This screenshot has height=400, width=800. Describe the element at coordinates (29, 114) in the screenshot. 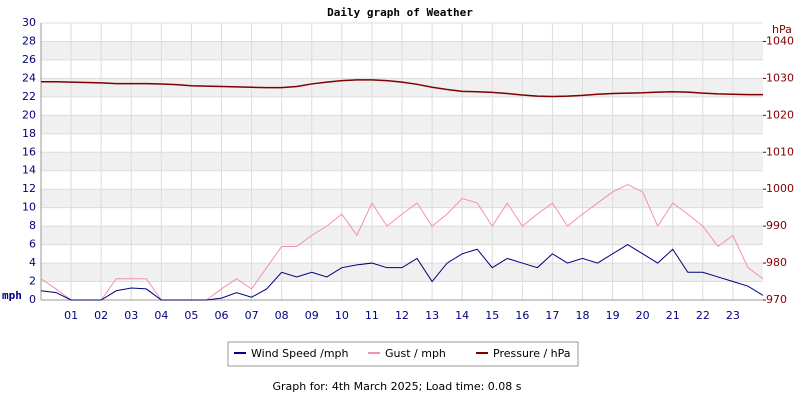

I see `y-tick-label: 20` at that location.